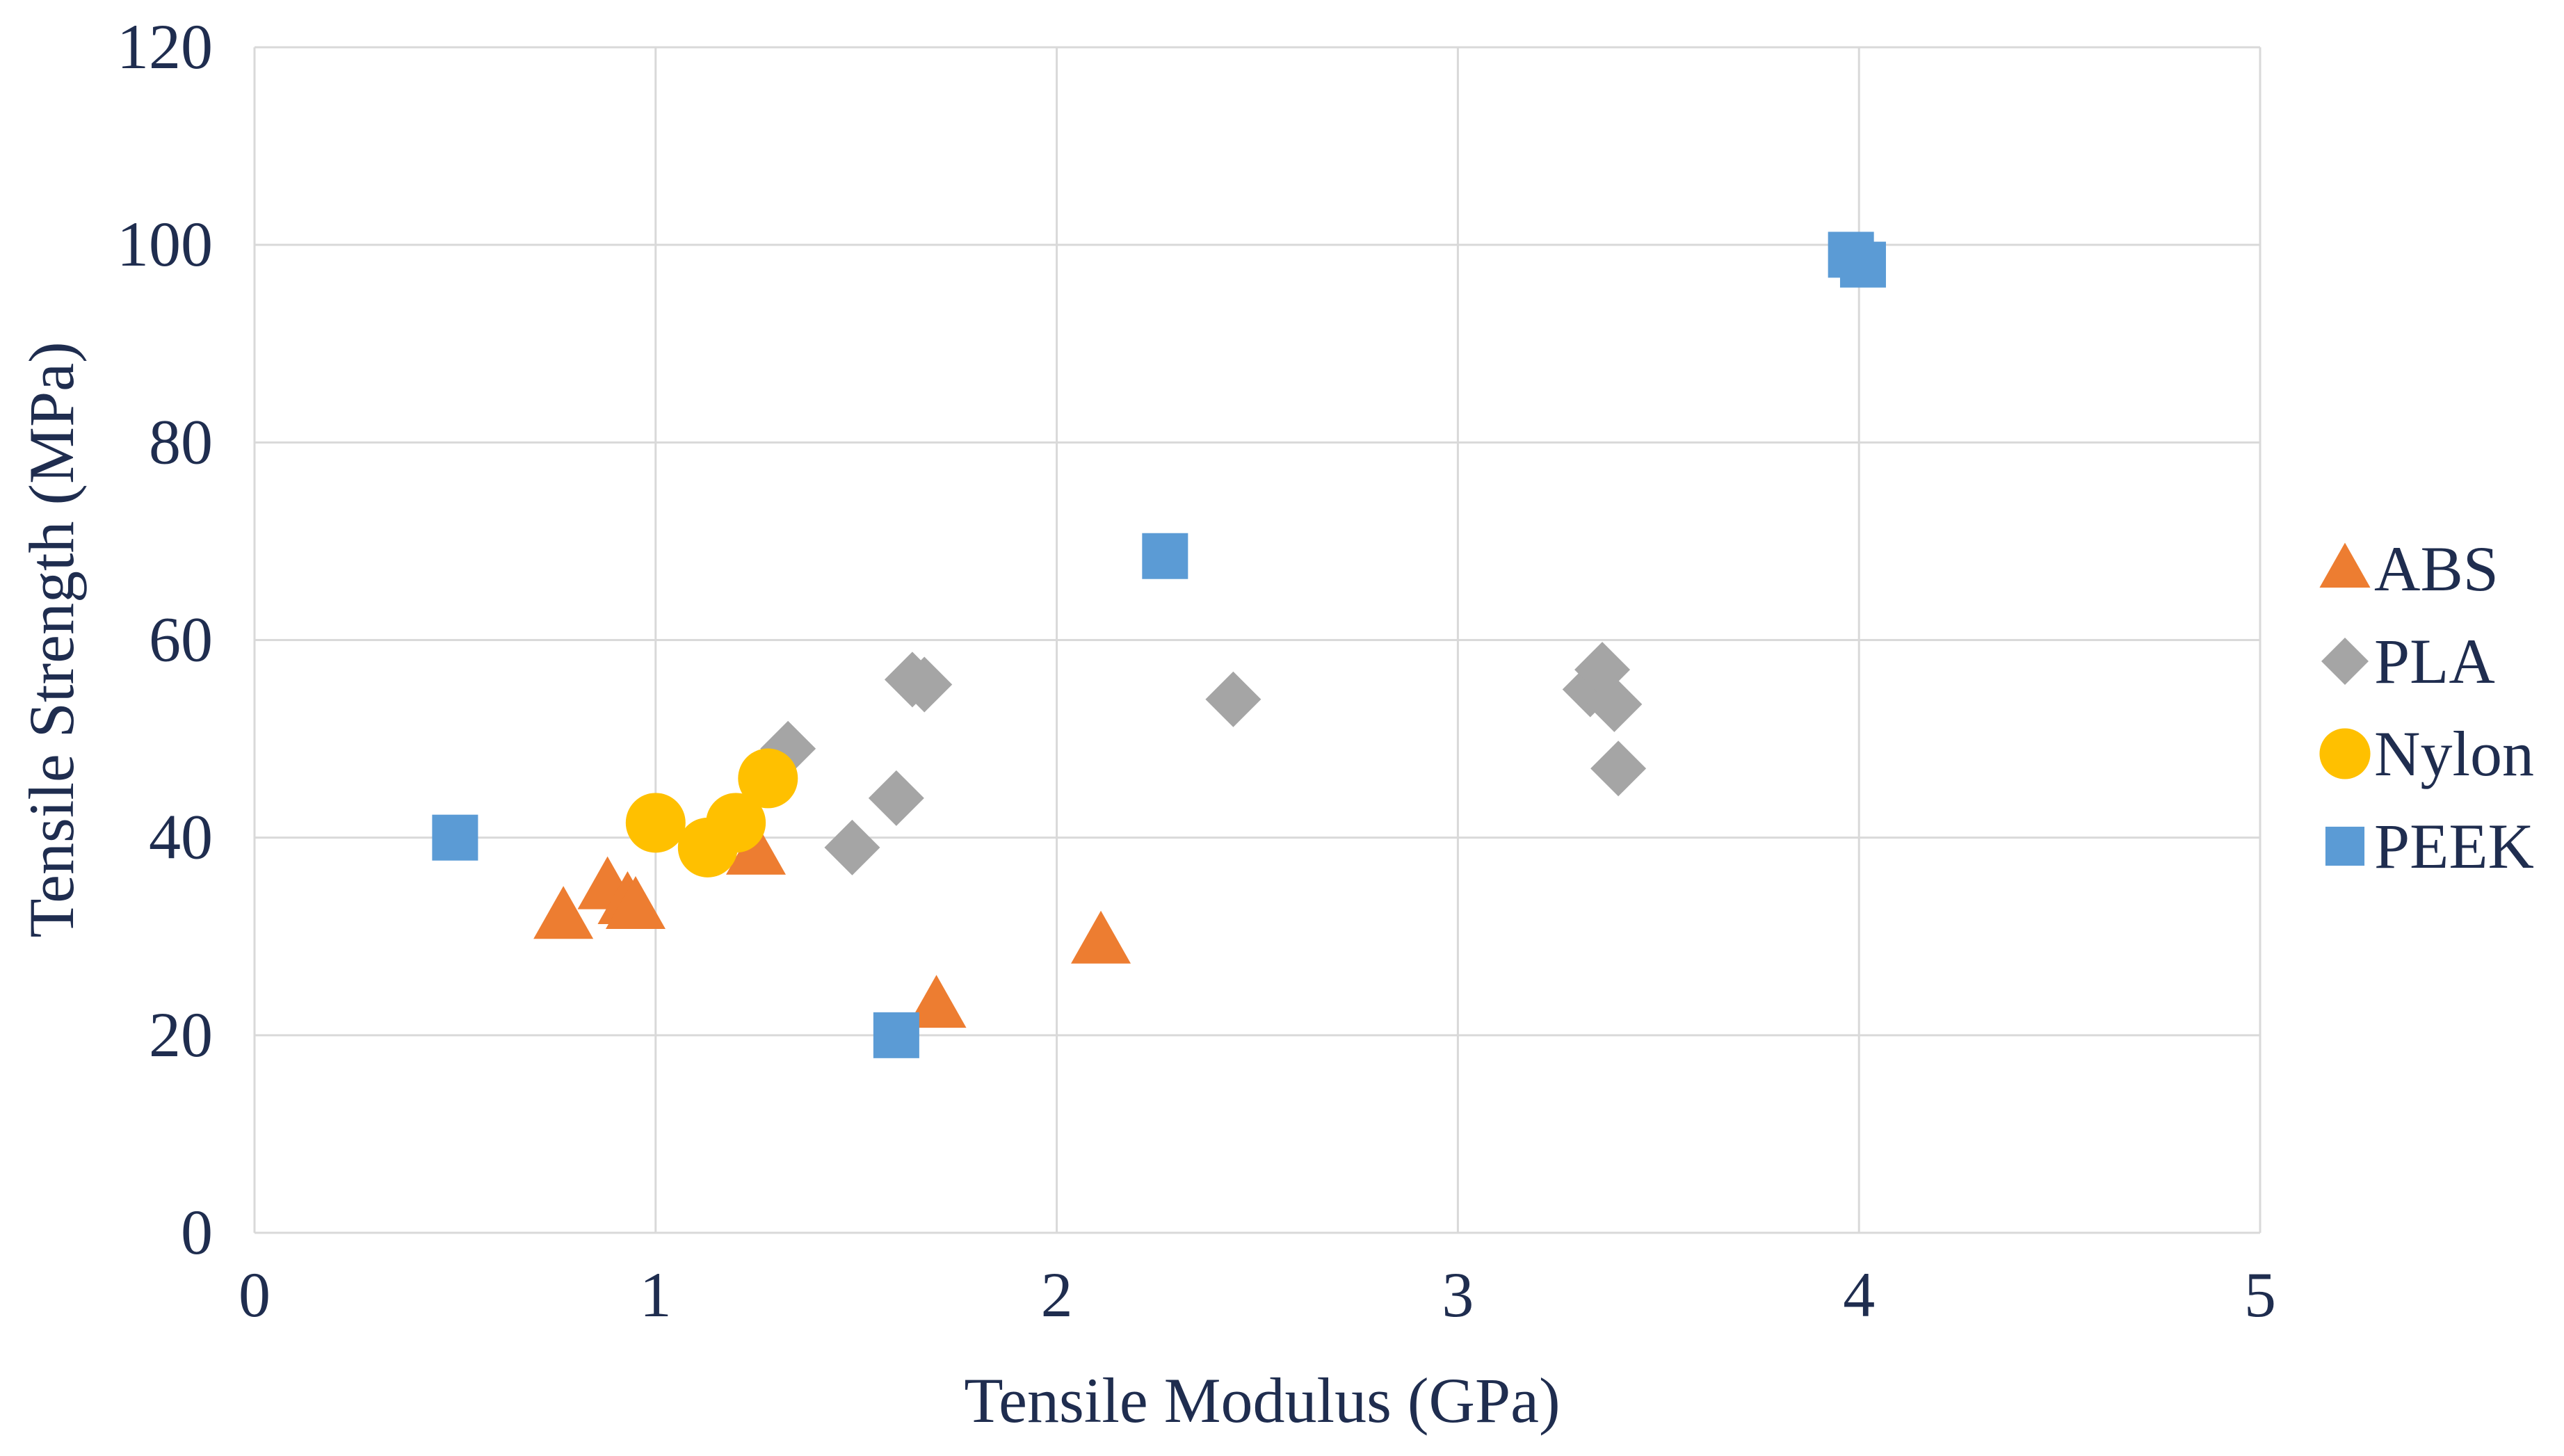  What do you see at coordinates (2260, 1294) in the screenshot?
I see `x-tick-label: 5` at bounding box center [2260, 1294].